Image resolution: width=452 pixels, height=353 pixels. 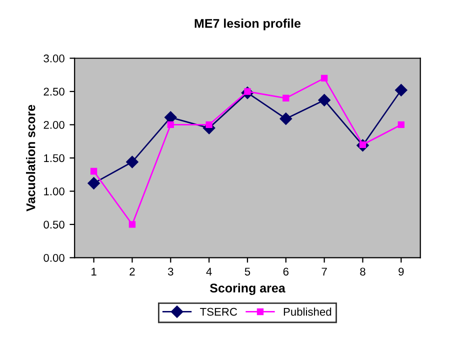 What do you see at coordinates (209, 272) in the screenshot?
I see `x-tick-label: 4` at bounding box center [209, 272].